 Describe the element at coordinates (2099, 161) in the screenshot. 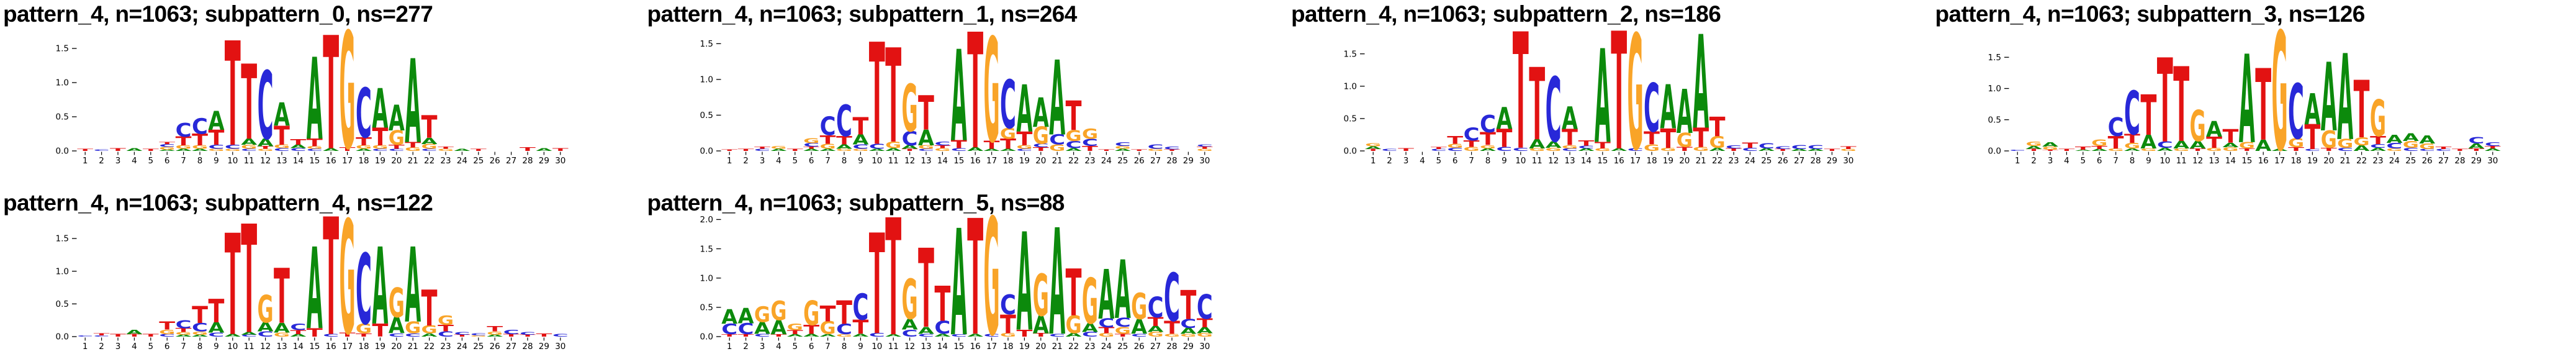

I see `svg-text: 6` at that location.